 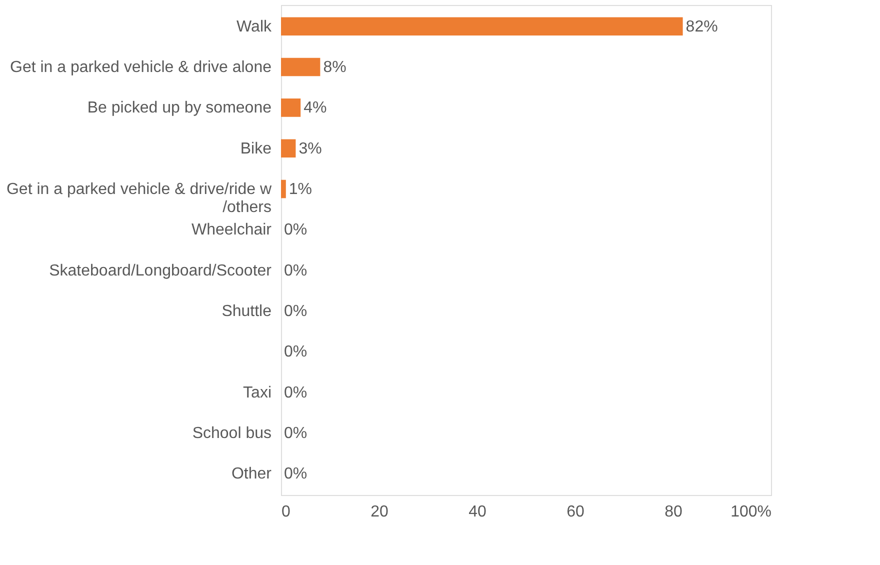 I want to click on y-tick-label: Skateboard/Longboard/Scooter, so click(x=160, y=271).